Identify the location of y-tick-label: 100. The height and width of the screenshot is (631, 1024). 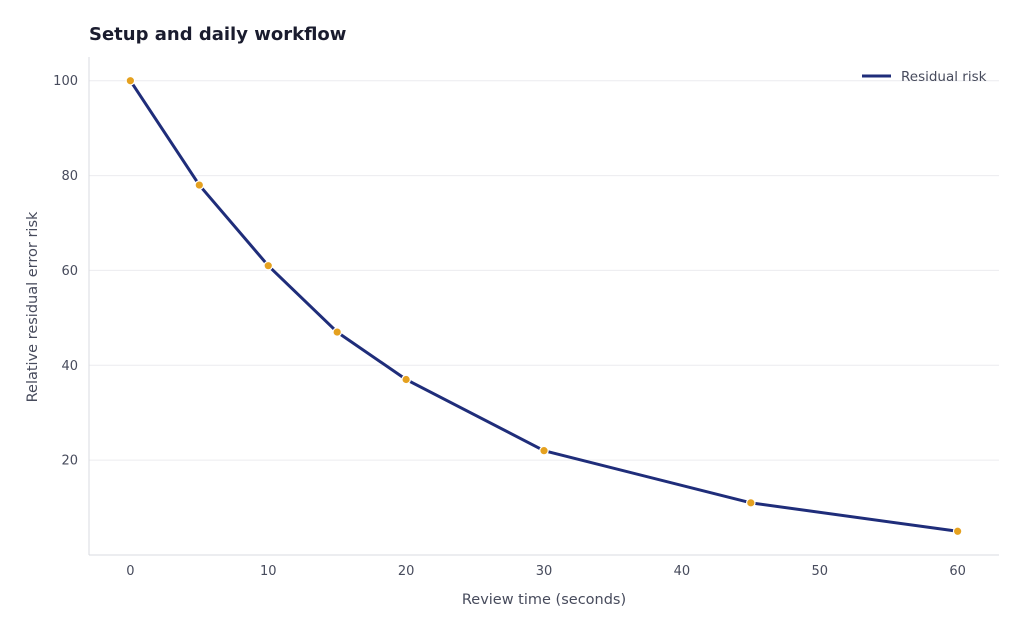
(65, 81).